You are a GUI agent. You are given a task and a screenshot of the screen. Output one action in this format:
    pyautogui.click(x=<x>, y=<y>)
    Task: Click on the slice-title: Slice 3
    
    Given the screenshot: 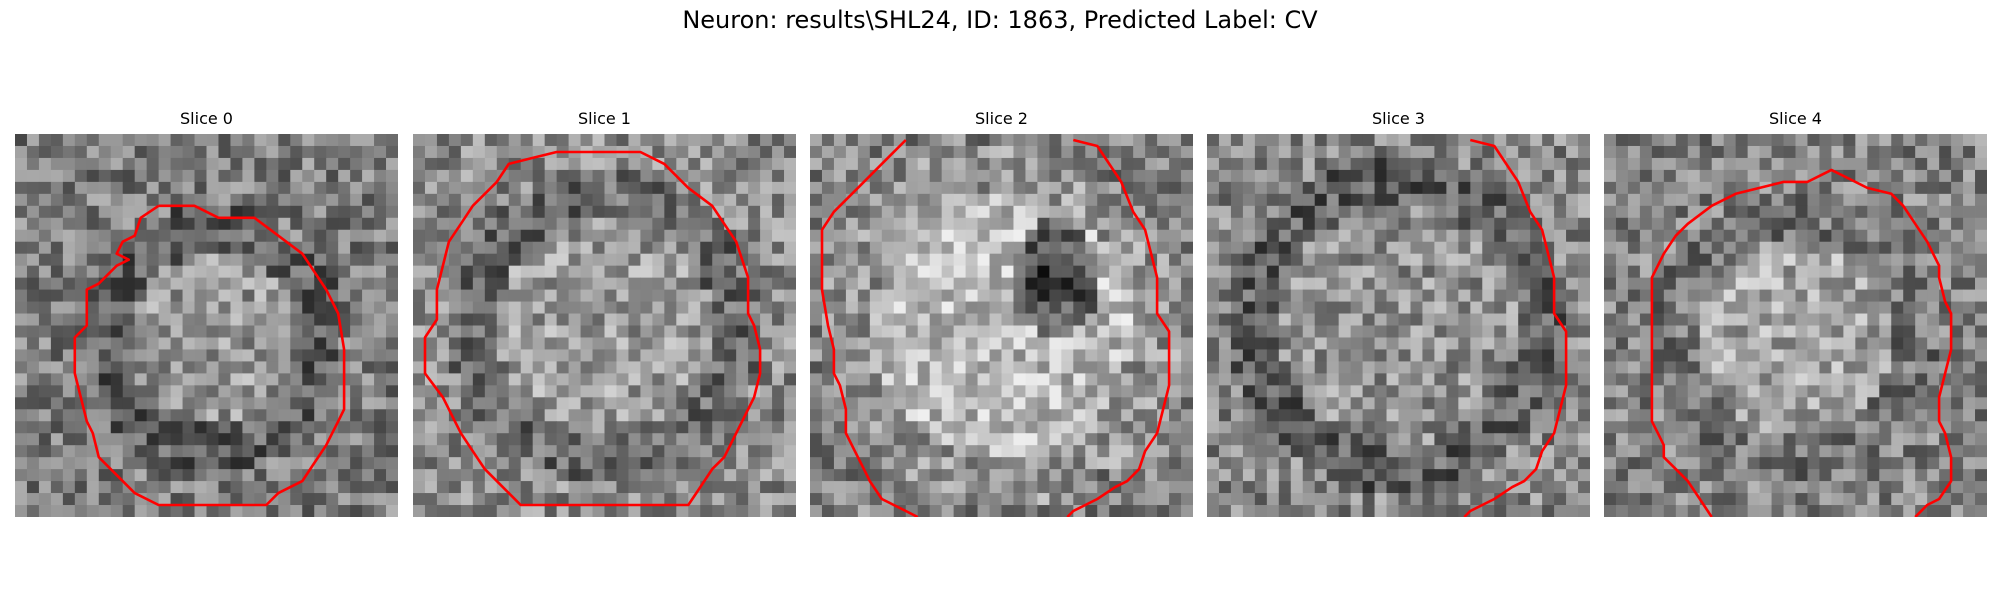 What is the action you would take?
    pyautogui.click(x=1398, y=118)
    